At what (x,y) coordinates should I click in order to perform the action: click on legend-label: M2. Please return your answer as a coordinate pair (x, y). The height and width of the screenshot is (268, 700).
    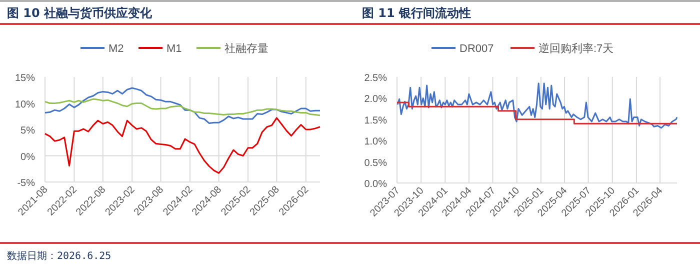
    Looking at the image, I should click on (116, 49).